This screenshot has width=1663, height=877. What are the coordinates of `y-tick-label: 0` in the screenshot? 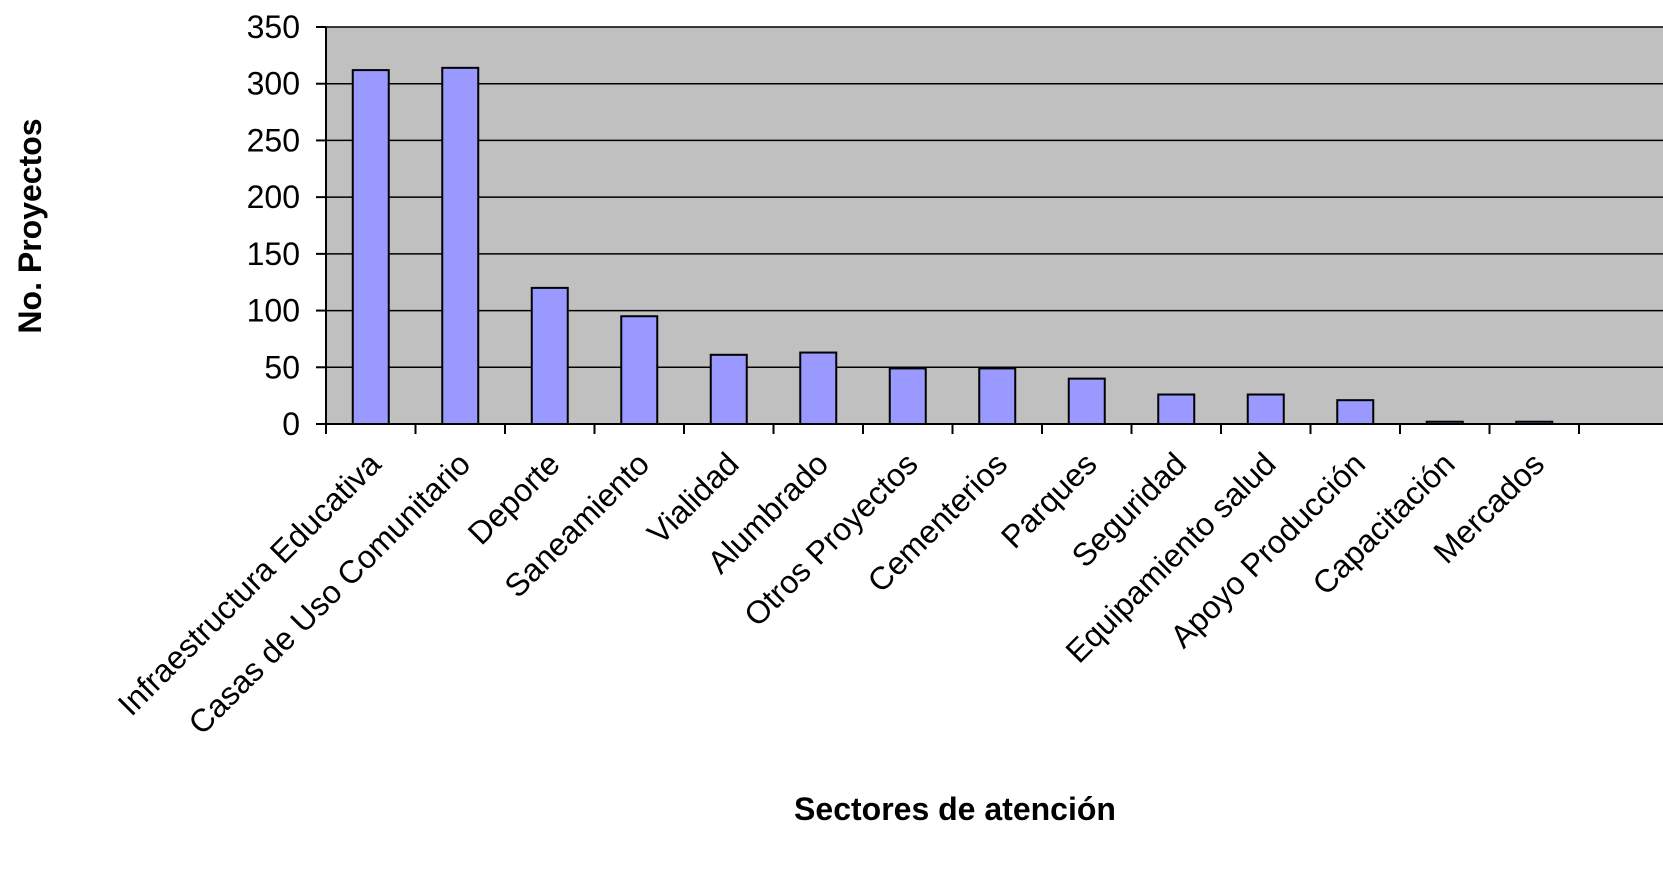 It's located at (291, 424).